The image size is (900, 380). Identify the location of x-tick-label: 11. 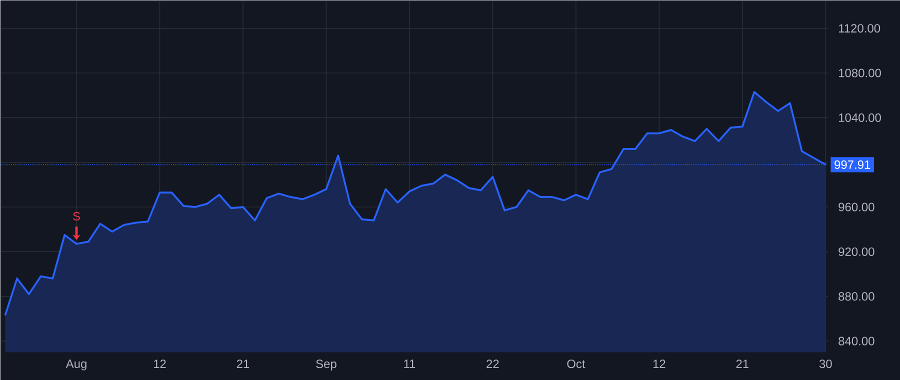
(410, 363).